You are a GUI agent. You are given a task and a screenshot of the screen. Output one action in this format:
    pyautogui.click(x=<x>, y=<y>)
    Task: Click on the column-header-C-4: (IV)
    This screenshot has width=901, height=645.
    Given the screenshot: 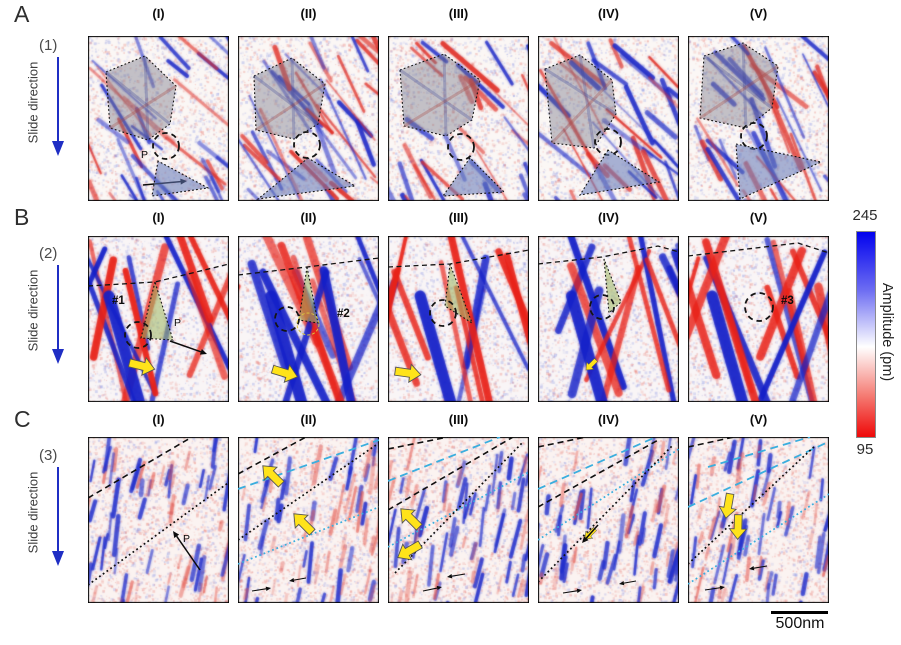 What is the action you would take?
    pyautogui.click(x=608, y=419)
    